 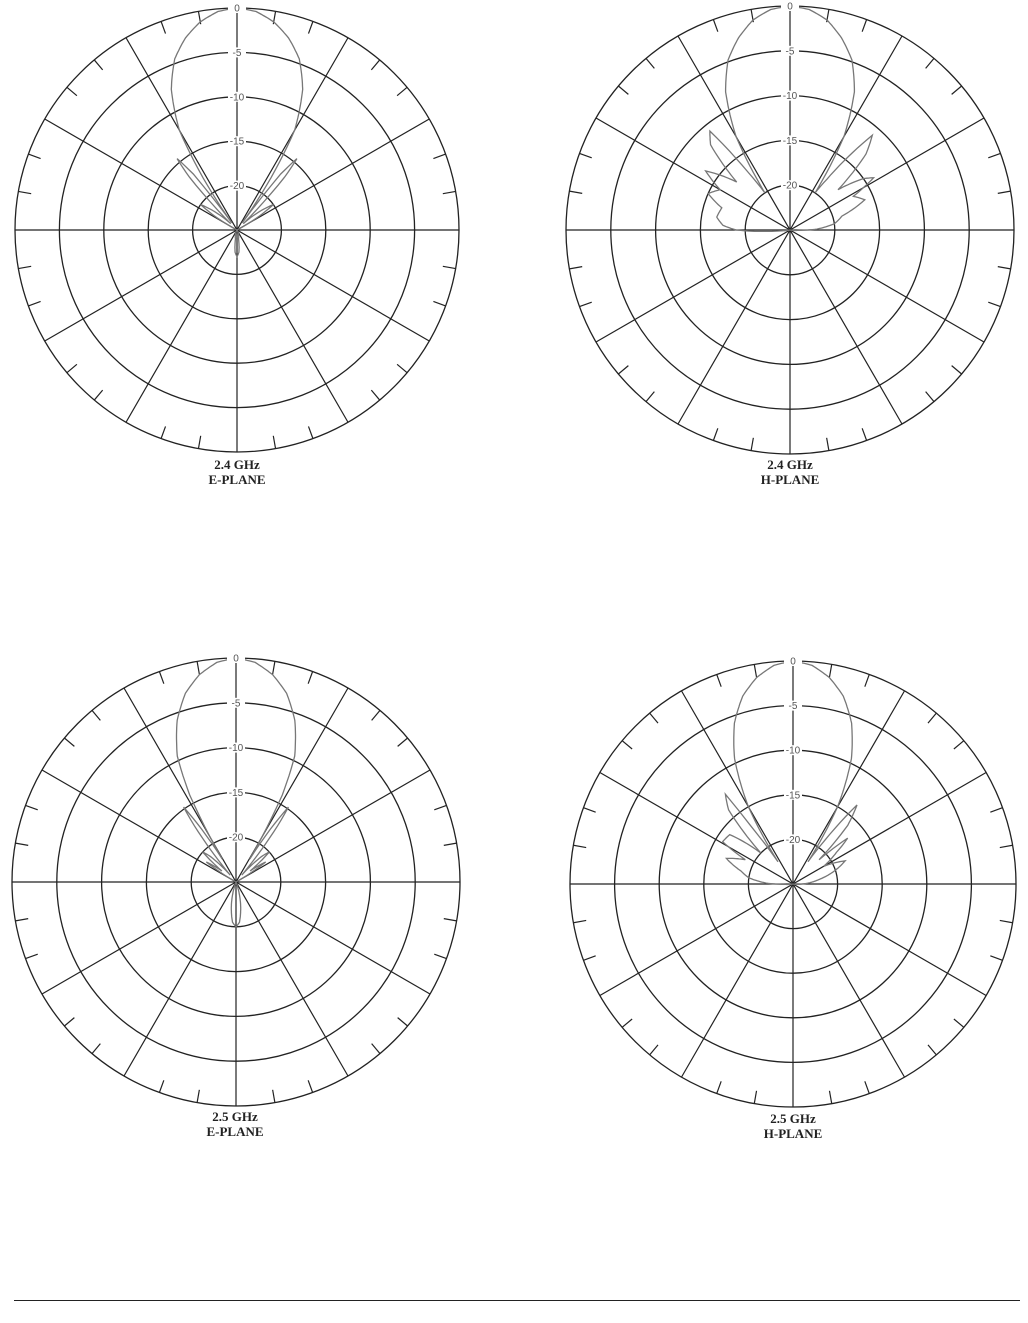 I want to click on caption-2-5ghz-h-plane: 2.5 GHz H-PLANE, so click(x=793, y=1126).